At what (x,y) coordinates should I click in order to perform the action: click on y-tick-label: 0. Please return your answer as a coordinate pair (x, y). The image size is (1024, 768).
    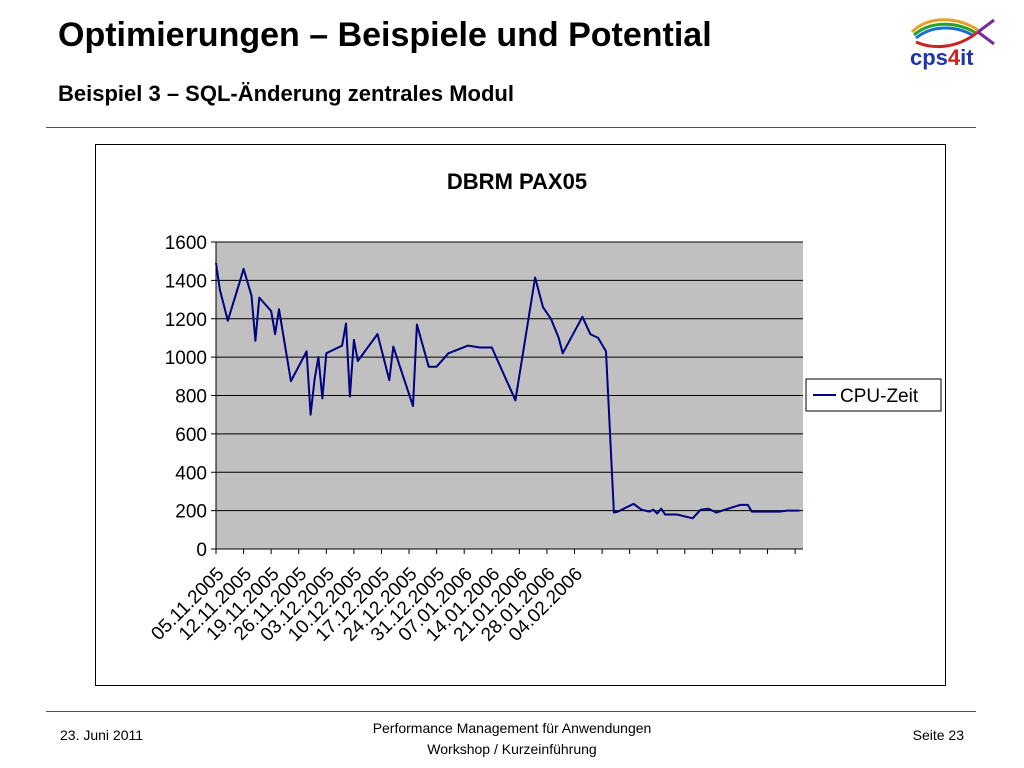
    Looking at the image, I should click on (201, 550).